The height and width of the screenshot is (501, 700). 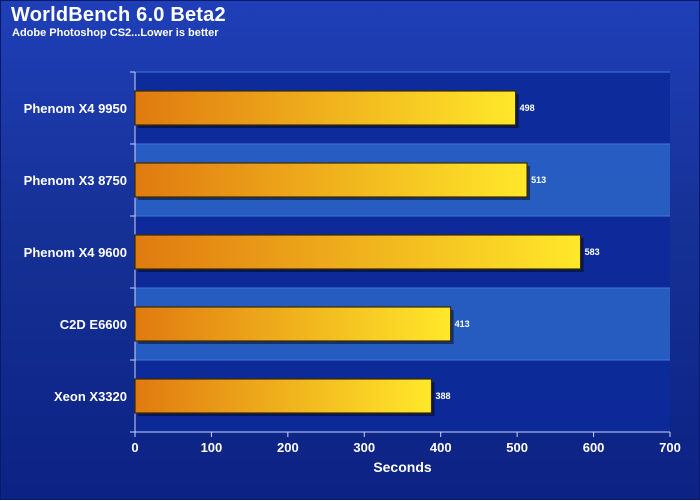 What do you see at coordinates (594, 447) in the screenshot?
I see `x-tick-label: 600` at bounding box center [594, 447].